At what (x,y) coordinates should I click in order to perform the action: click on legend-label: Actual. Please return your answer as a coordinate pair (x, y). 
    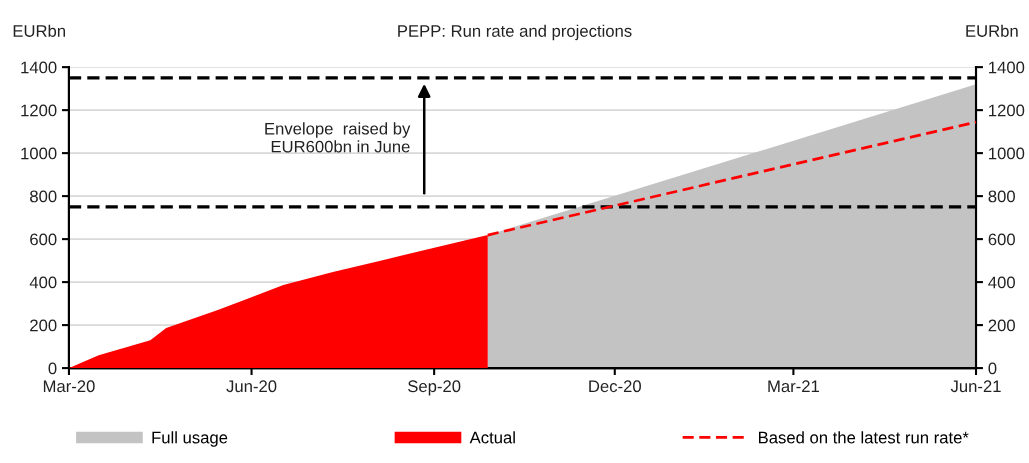
    Looking at the image, I should click on (492, 437).